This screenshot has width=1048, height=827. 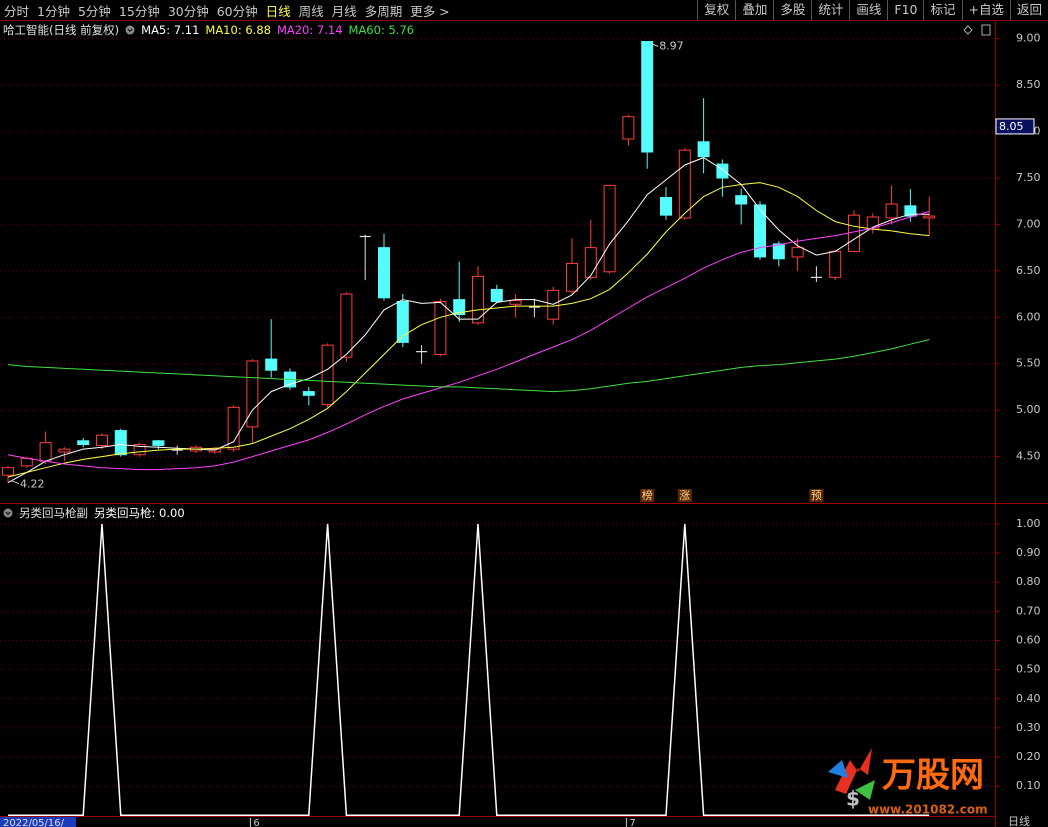 I want to click on logo-arrow, so click(x=865, y=790).